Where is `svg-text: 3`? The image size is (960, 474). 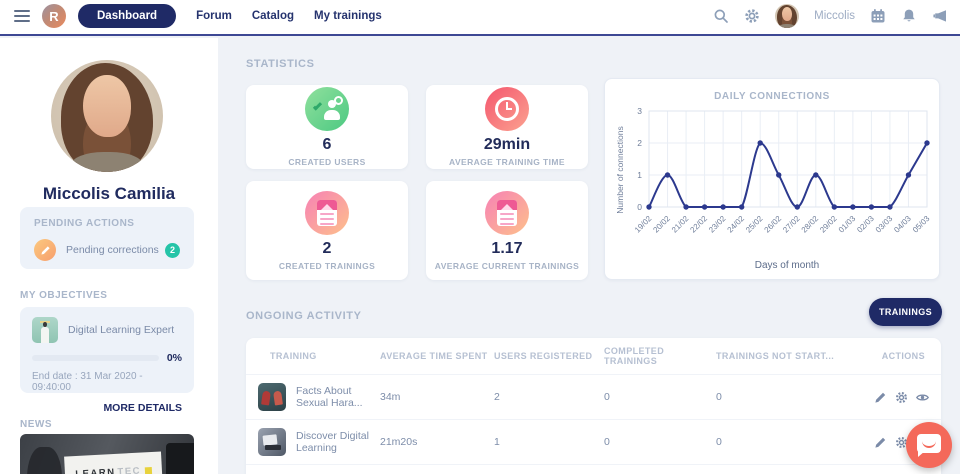 svg-text: 3 is located at coordinates (639, 111).